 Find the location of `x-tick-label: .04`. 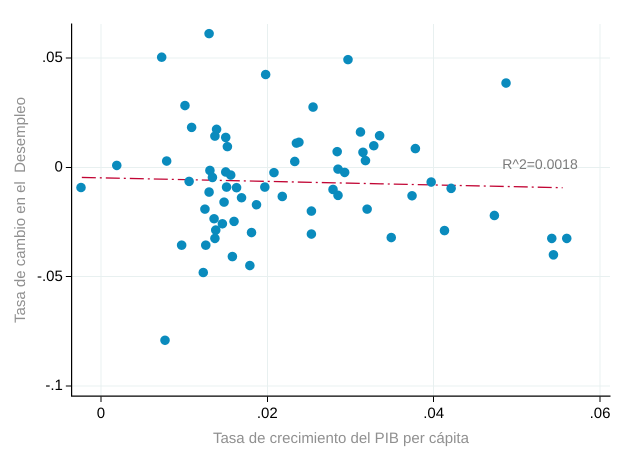

x-tick-label: .04 is located at coordinates (433, 413).